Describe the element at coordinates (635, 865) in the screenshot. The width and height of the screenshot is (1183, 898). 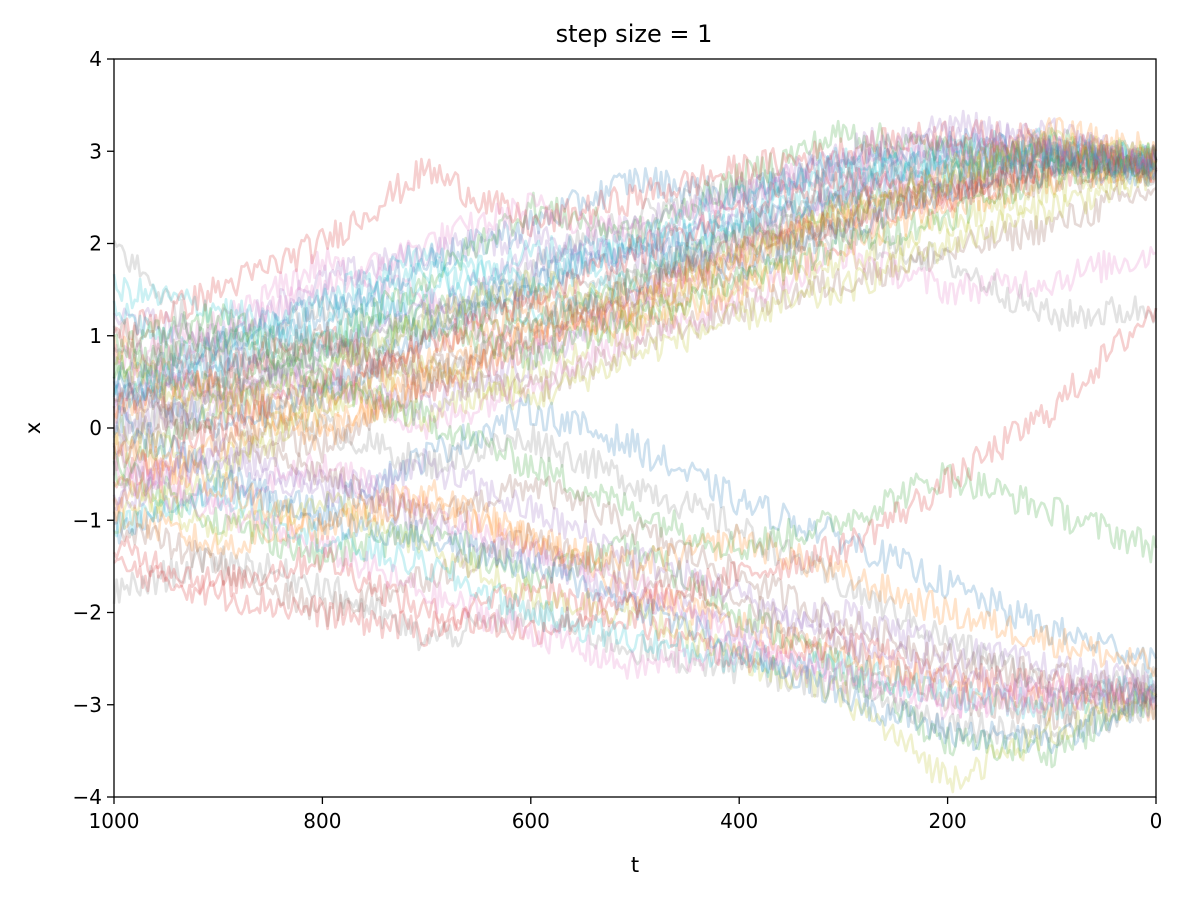
I see `x-axis-label: t` at that location.